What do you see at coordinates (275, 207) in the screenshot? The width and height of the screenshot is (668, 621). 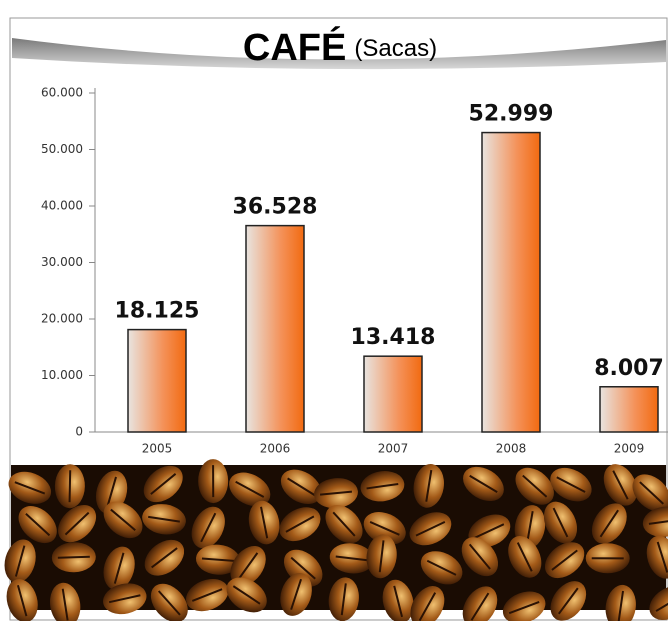 I see `value-label: 36.528` at bounding box center [275, 207].